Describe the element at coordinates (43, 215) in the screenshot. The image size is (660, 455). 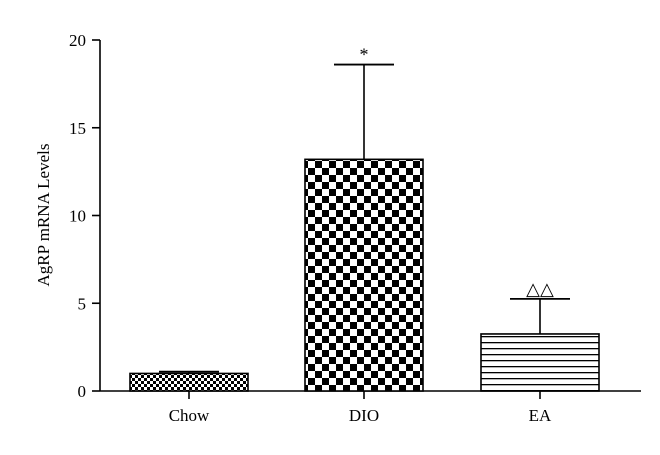
I see `y-axis-label: AgRP mRNA Levels` at that location.